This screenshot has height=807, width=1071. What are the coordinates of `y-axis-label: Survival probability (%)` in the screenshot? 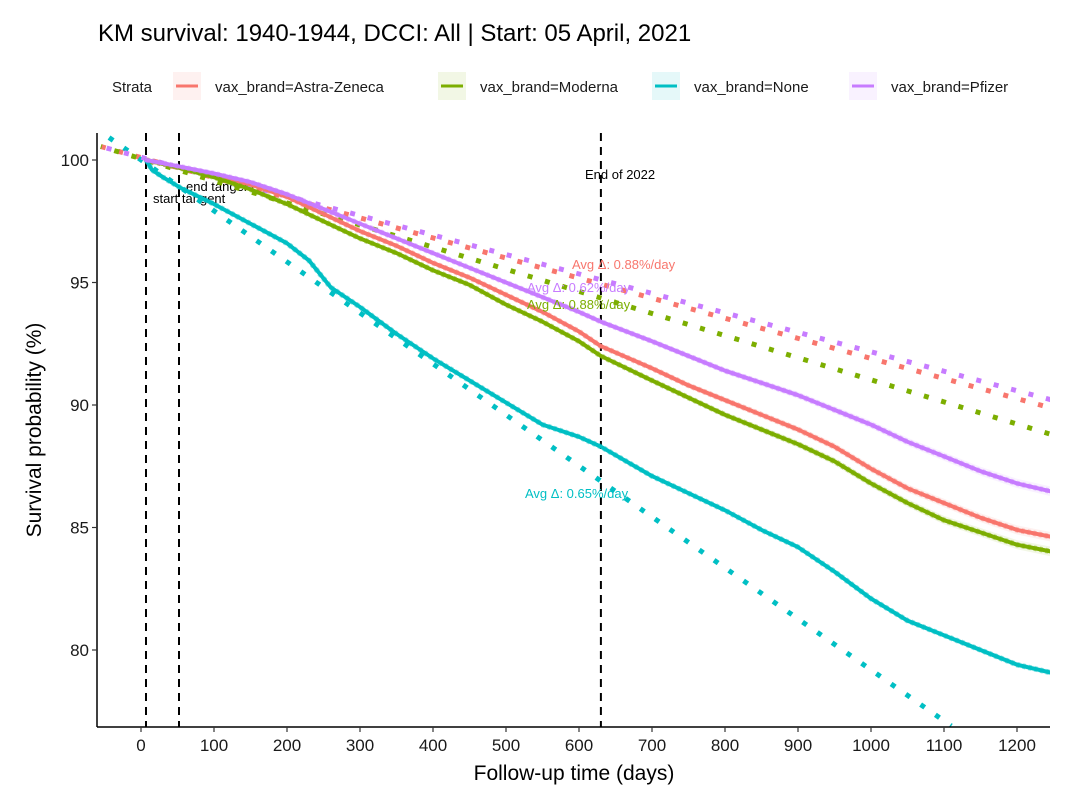 It's located at (34, 430).